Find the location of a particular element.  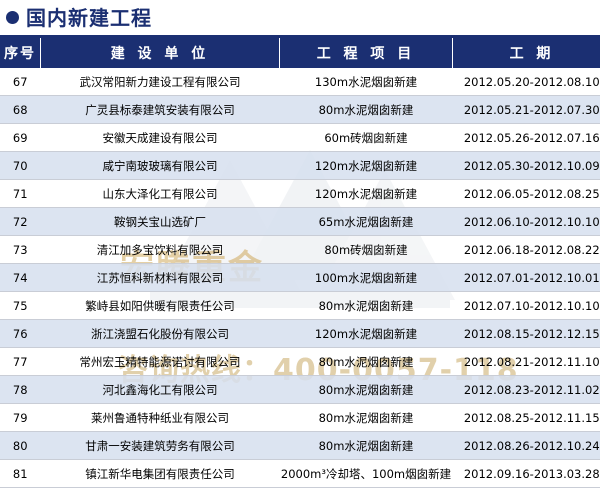

cell-project: 60m砖烟囱新建 is located at coordinates (366, 137).